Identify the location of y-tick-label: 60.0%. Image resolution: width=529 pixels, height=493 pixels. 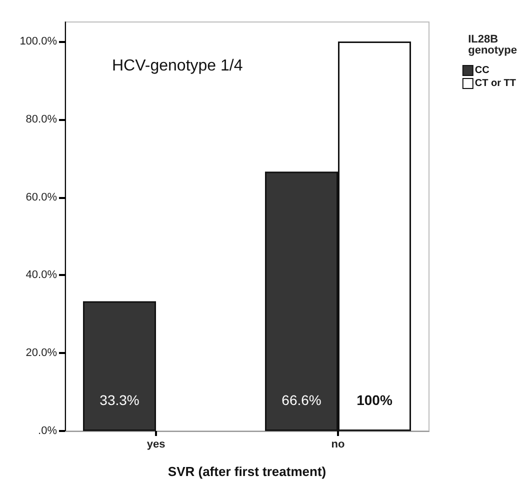
(42, 197).